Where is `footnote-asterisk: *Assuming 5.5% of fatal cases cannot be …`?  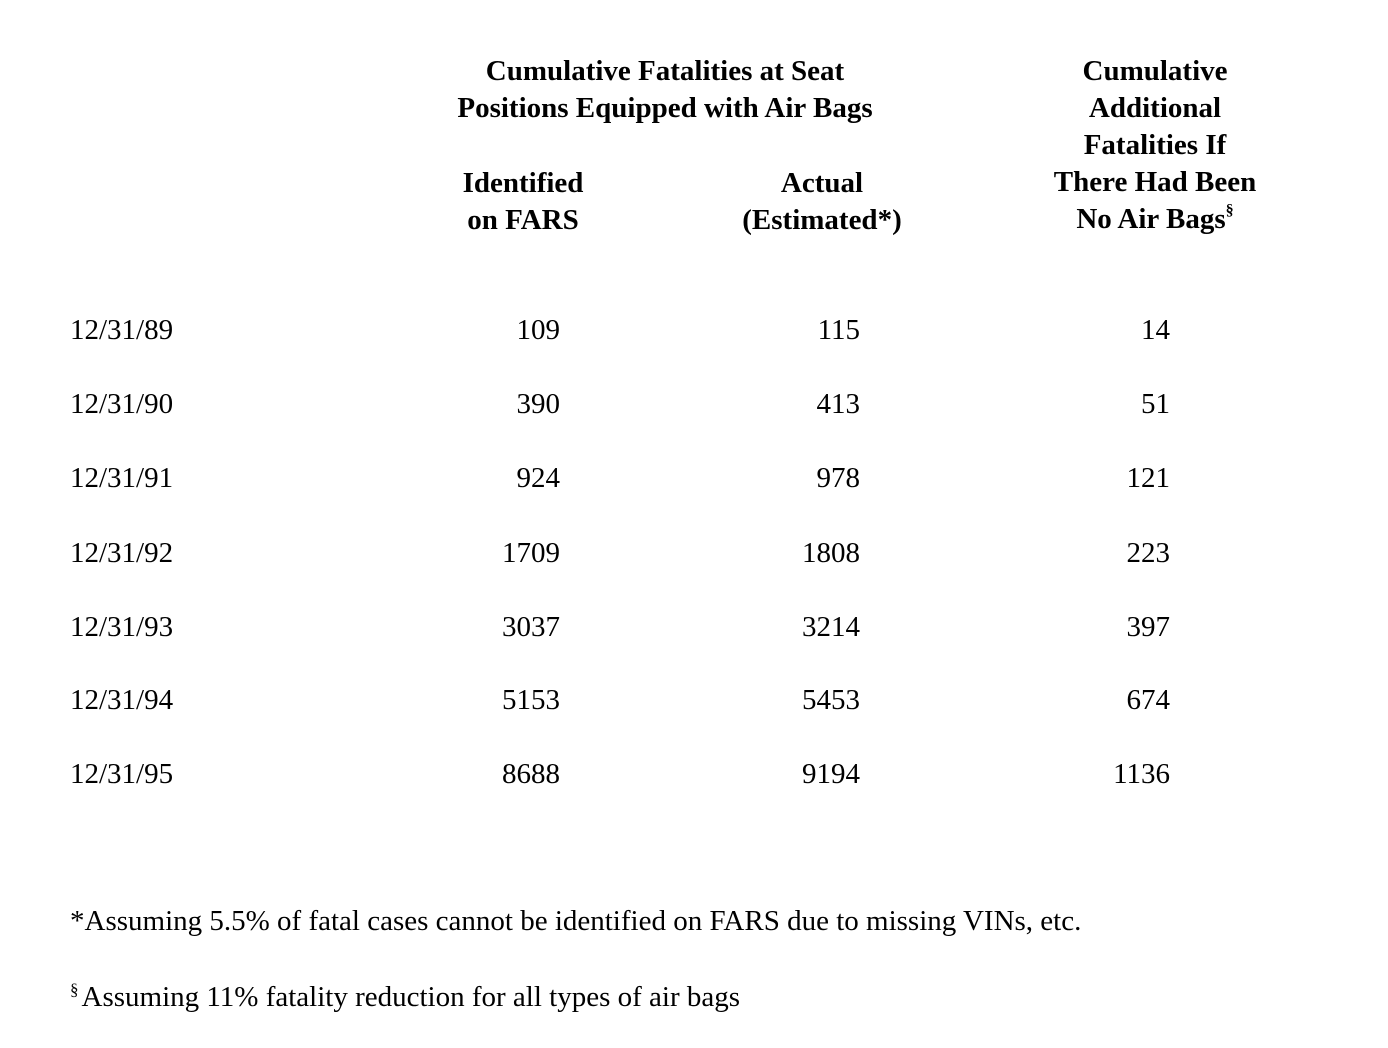 footnote-asterisk: *Assuming 5.5% of fatal cases cannot be … is located at coordinates (576, 921).